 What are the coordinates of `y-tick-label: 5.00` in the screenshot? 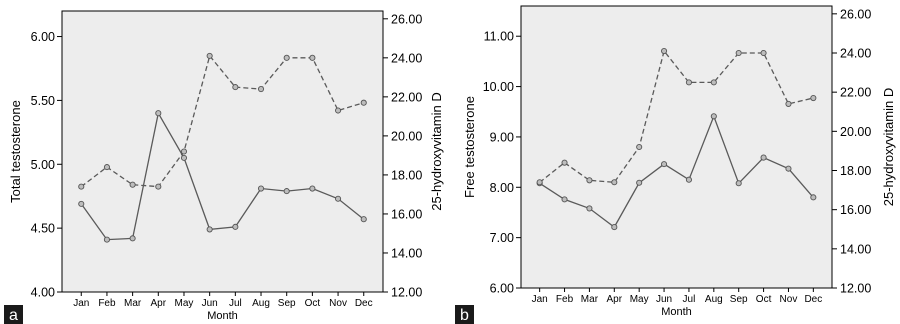 It's located at (43, 165).